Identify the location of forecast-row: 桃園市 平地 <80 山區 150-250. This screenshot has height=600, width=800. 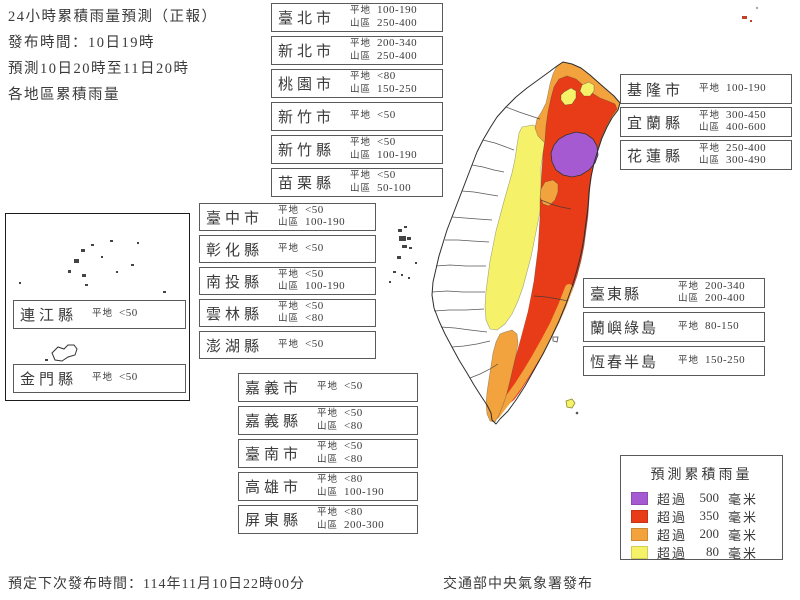
(357, 83).